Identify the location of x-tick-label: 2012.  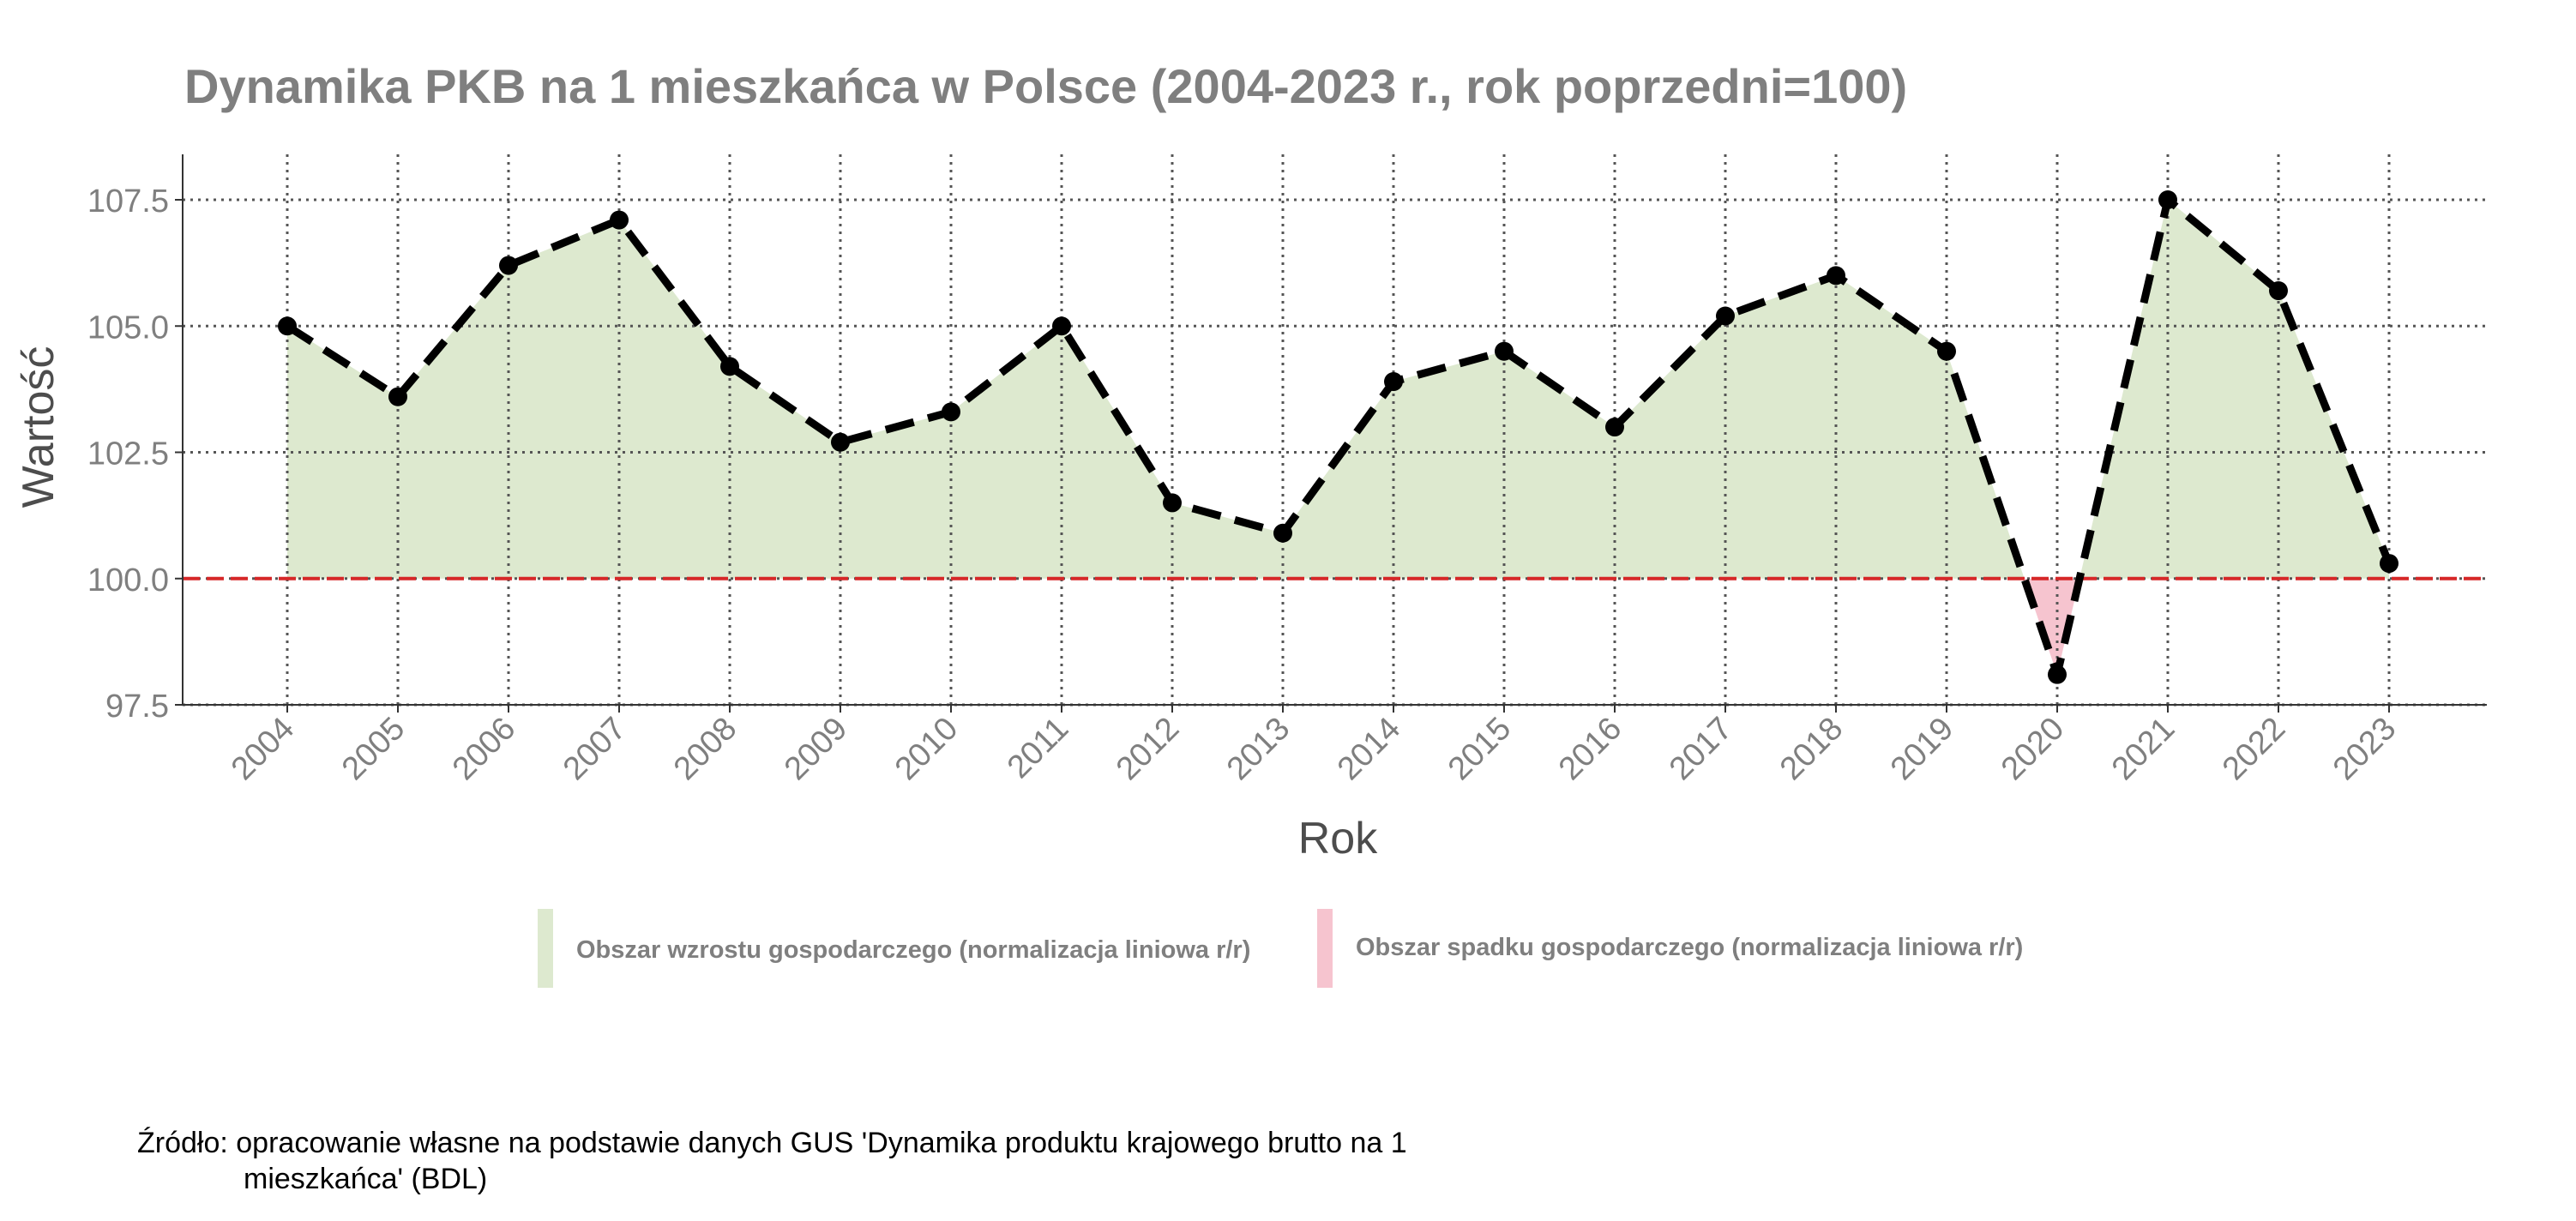
(1148, 749).